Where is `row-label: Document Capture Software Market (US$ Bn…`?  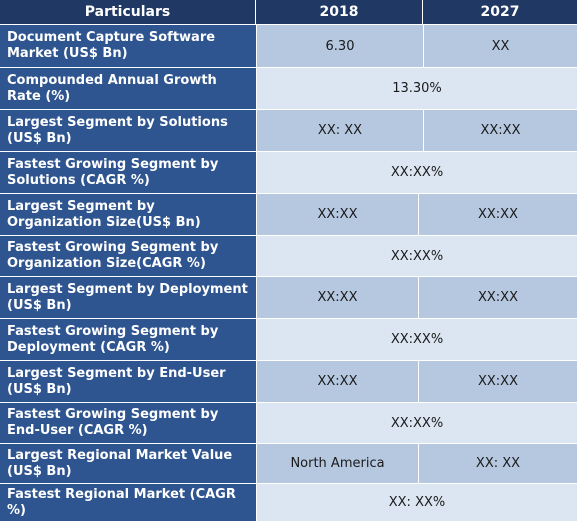
row-label: Document Capture Software Market (US$ Bn… is located at coordinates (128, 46).